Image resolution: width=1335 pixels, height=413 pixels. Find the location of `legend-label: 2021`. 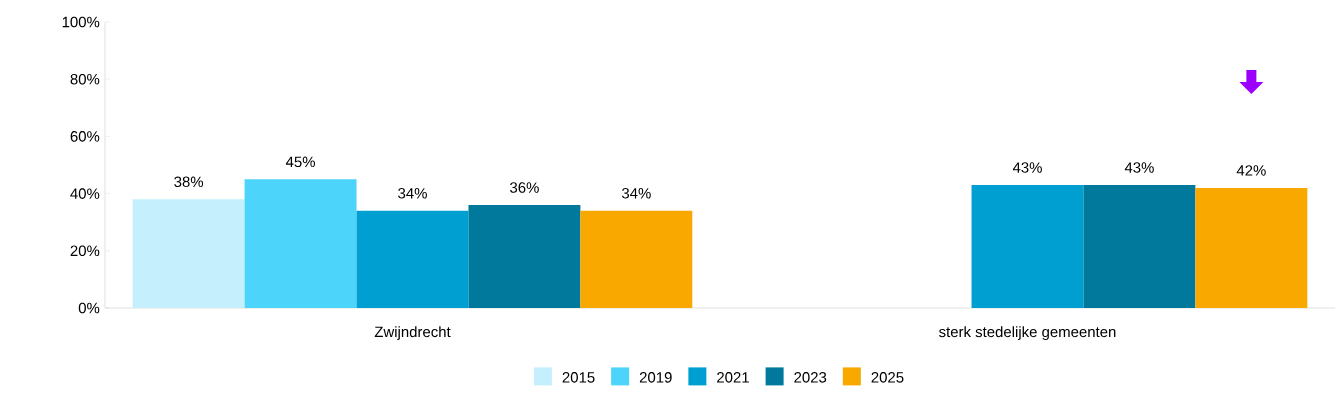

legend-label: 2021 is located at coordinates (733, 377).